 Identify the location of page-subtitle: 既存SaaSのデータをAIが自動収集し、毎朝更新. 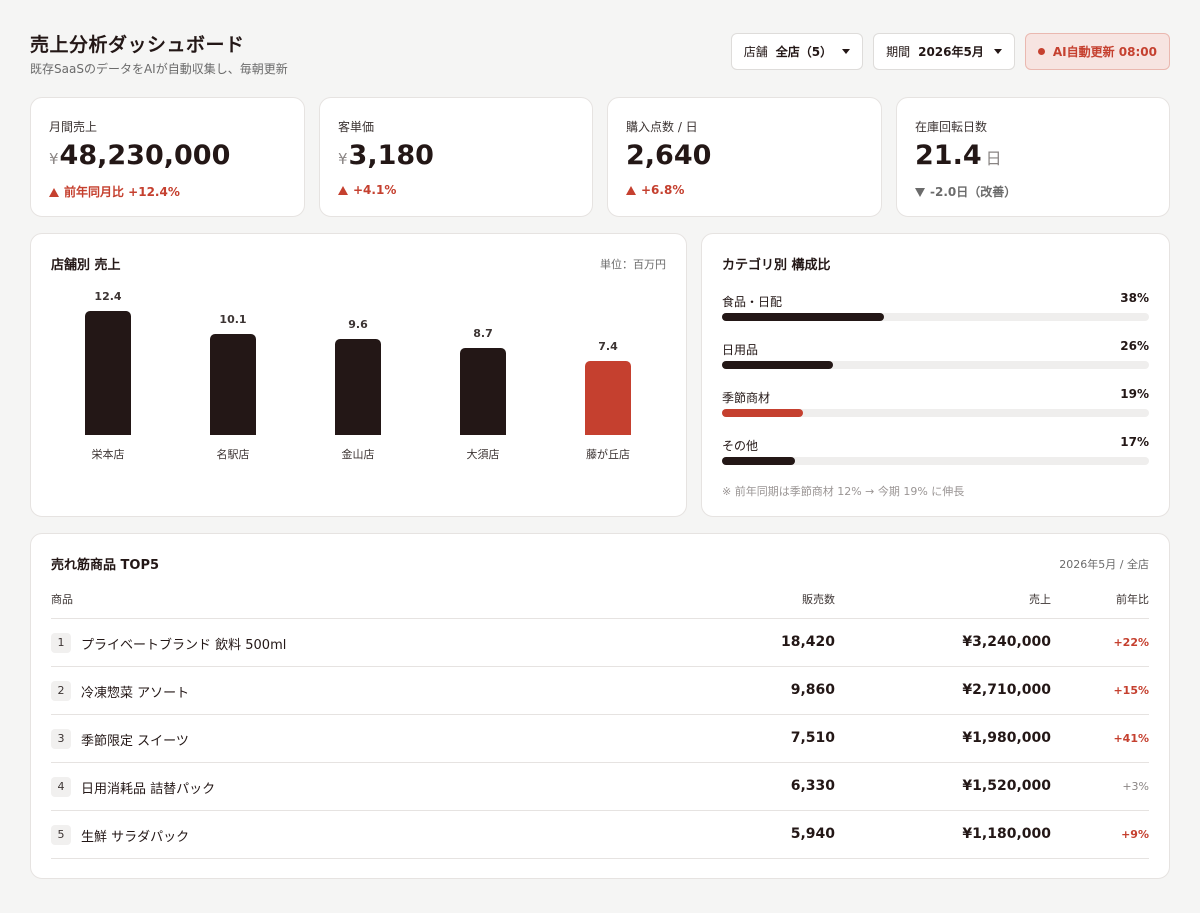
(159, 69).